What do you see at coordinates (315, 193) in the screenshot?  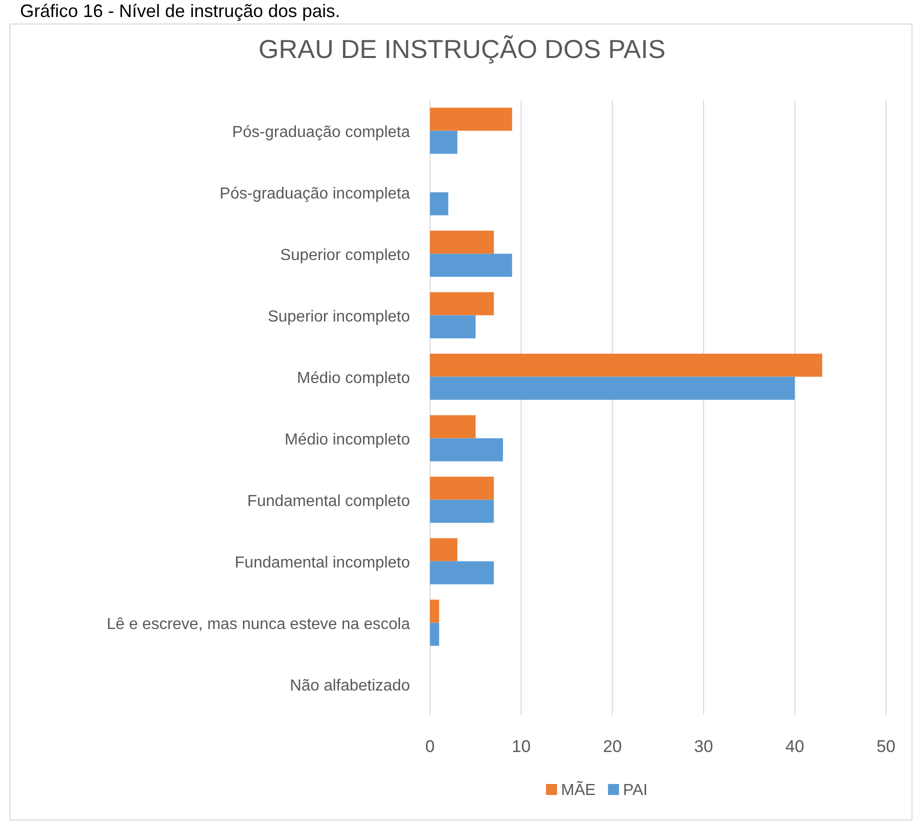 I see `y-tick-label: Pós-graduação incompleta` at bounding box center [315, 193].